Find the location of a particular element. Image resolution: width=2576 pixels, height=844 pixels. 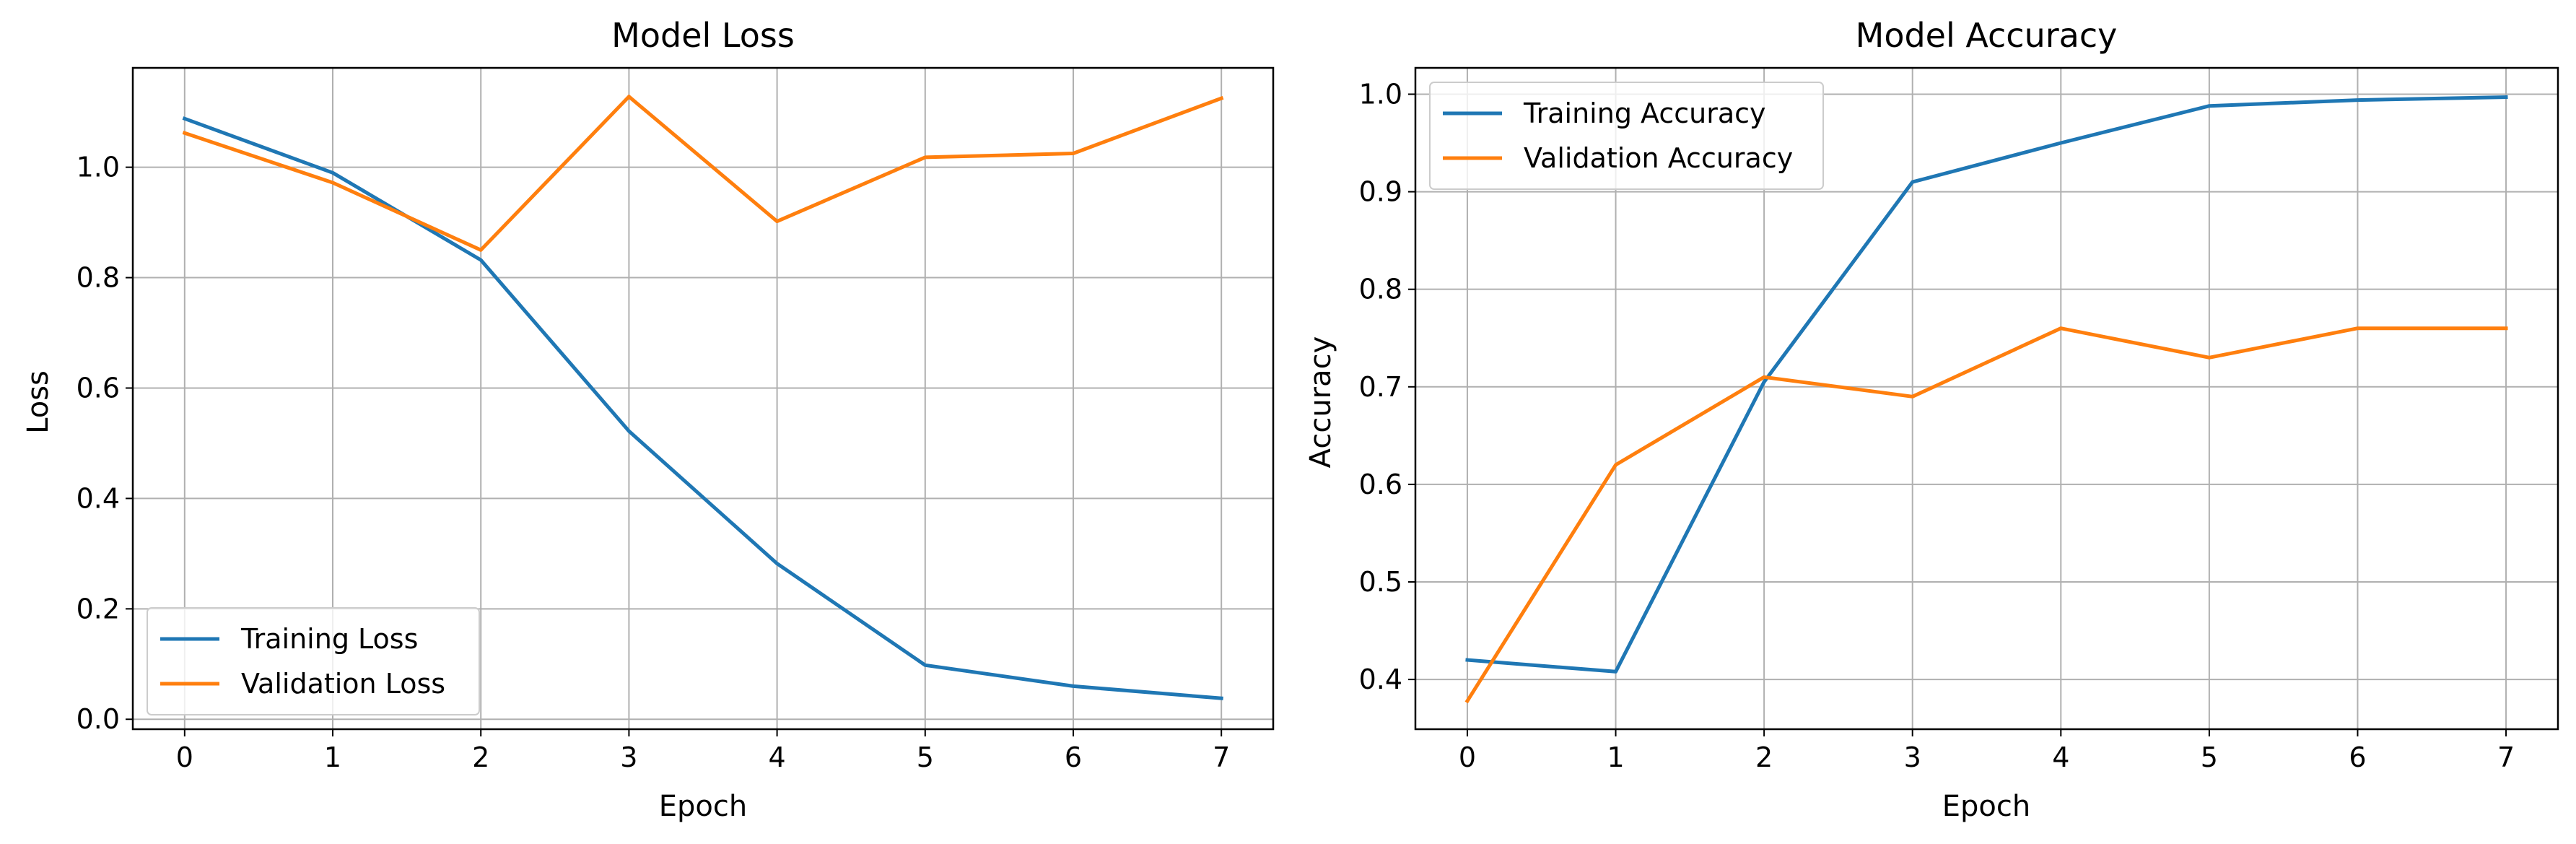

loss-x-tick-label: 6 is located at coordinates (1073, 757).